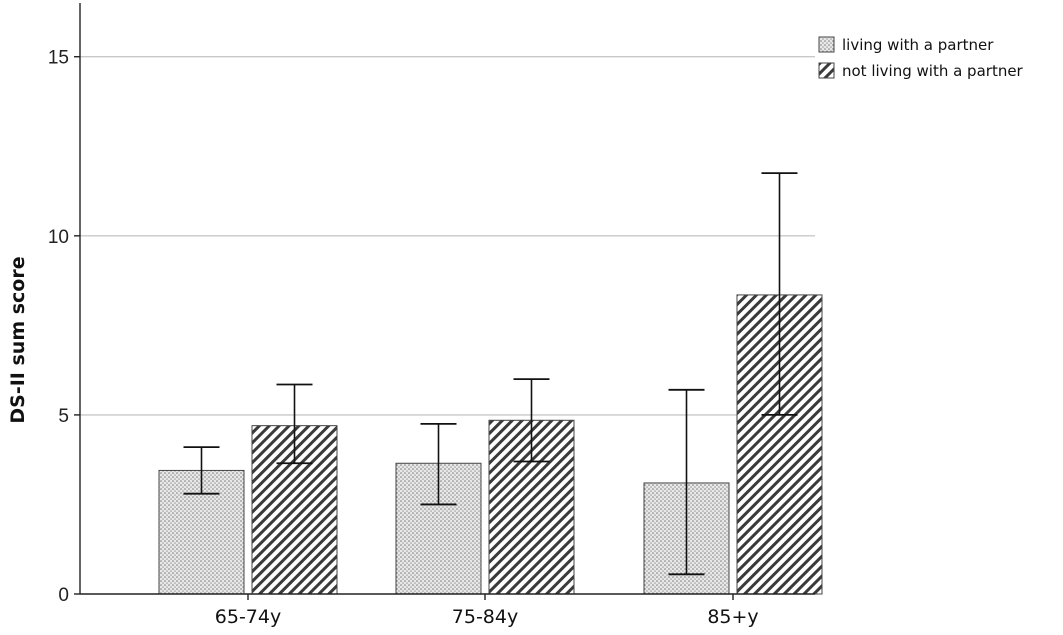 This screenshot has height=635, width=1063. What do you see at coordinates (58, 237) in the screenshot?
I see `y-tick-label-10: 10` at bounding box center [58, 237].